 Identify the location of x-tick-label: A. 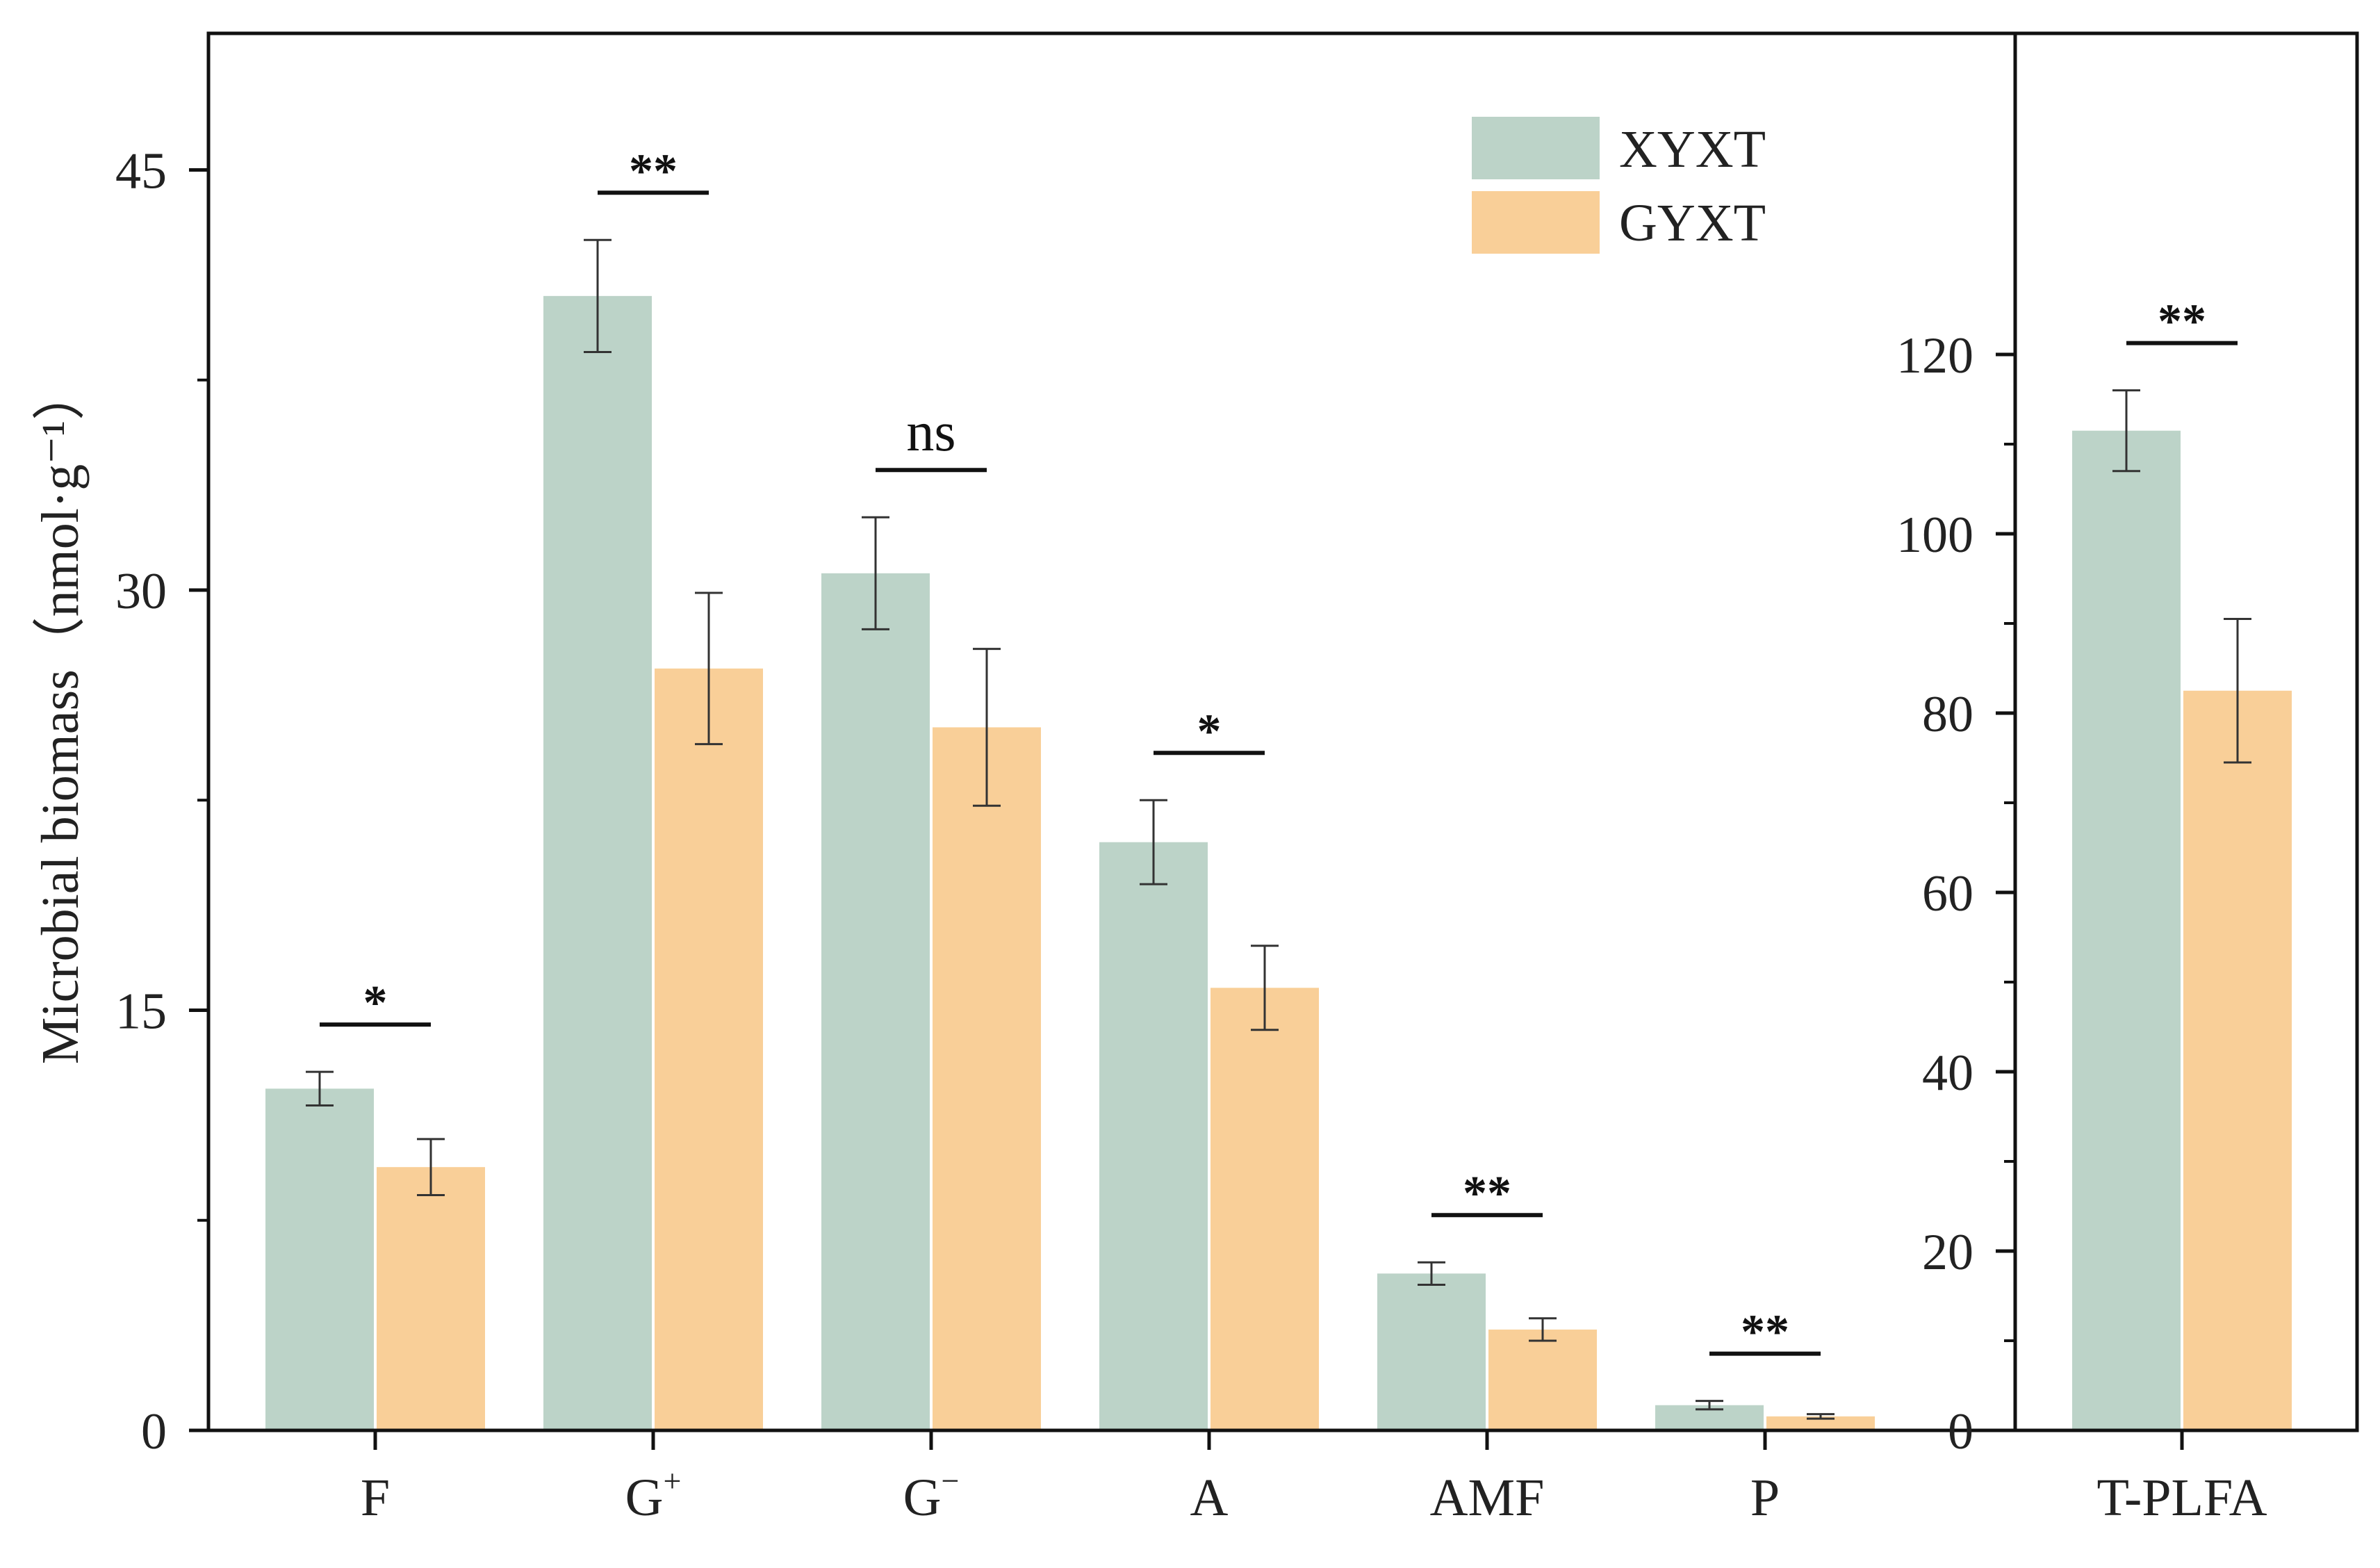
(1209, 1498).